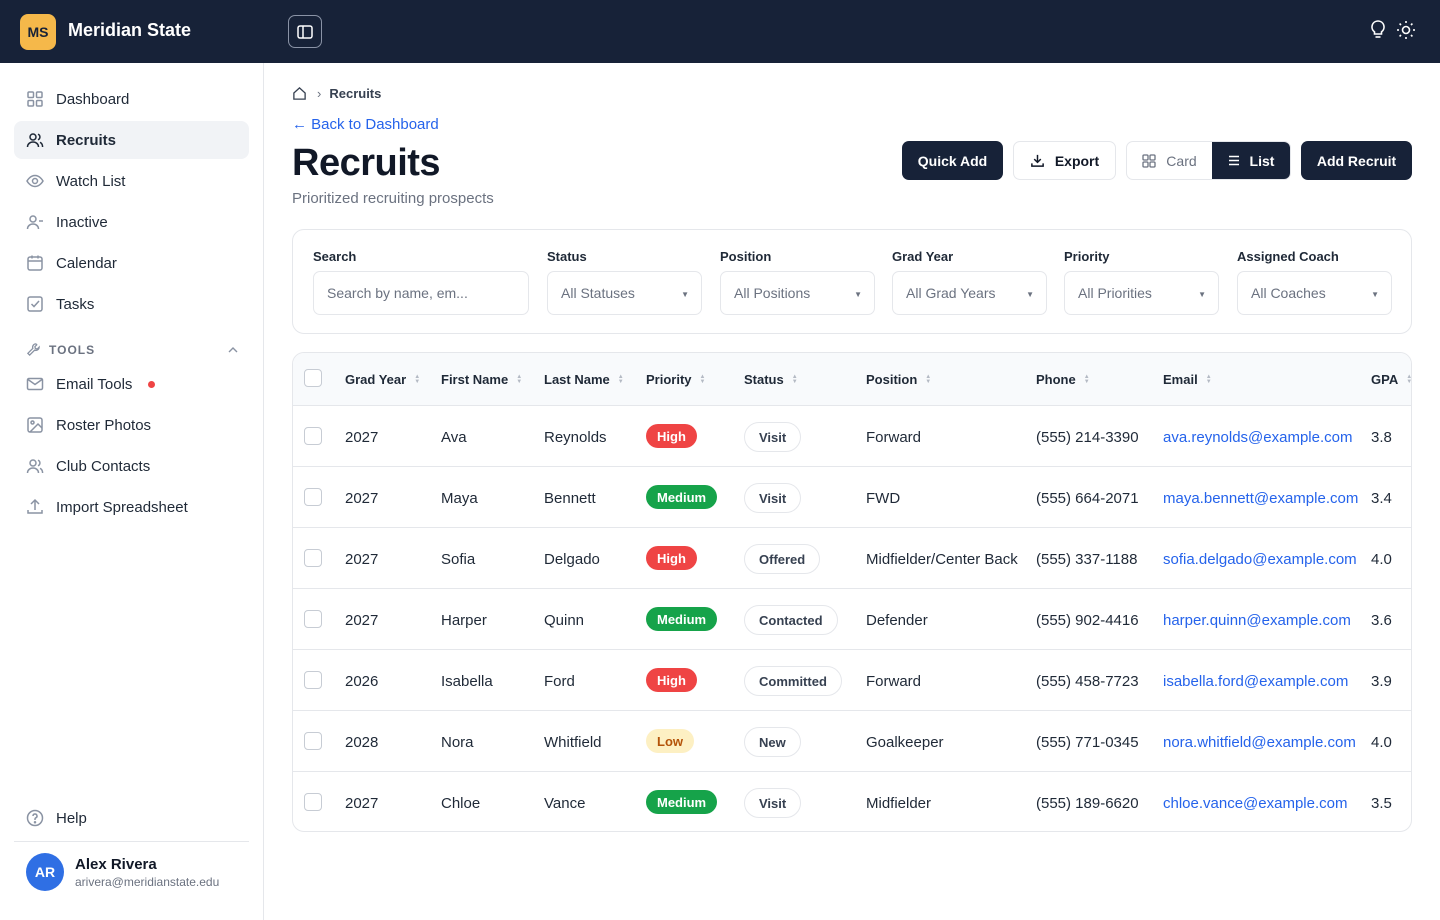 This screenshot has height=920, width=1440. What do you see at coordinates (130, 30) in the screenshot?
I see `app-name: Meridian State` at bounding box center [130, 30].